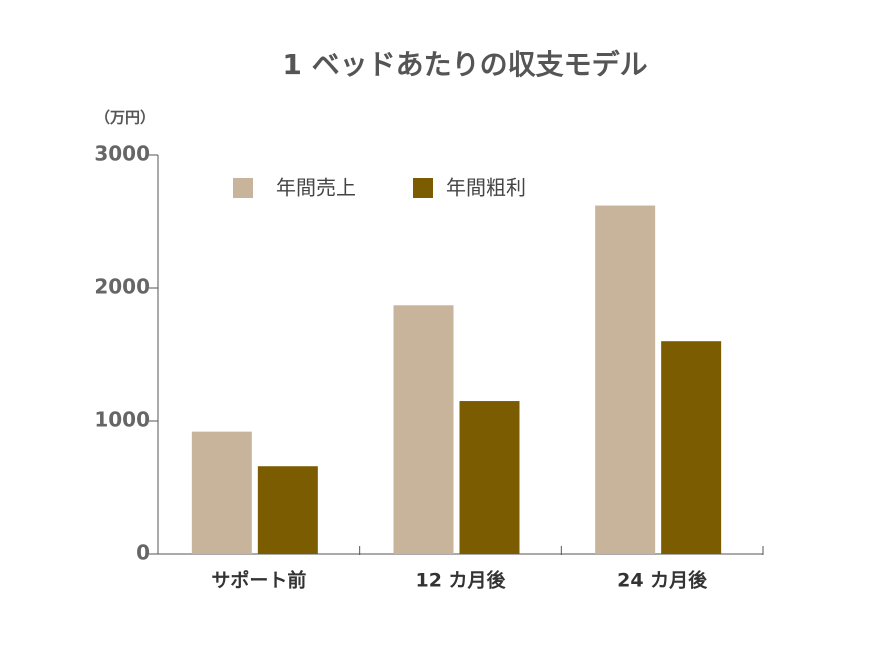 The image size is (896, 661). What do you see at coordinates (258, 580) in the screenshot?
I see `x-tick-label: サポート前` at bounding box center [258, 580].